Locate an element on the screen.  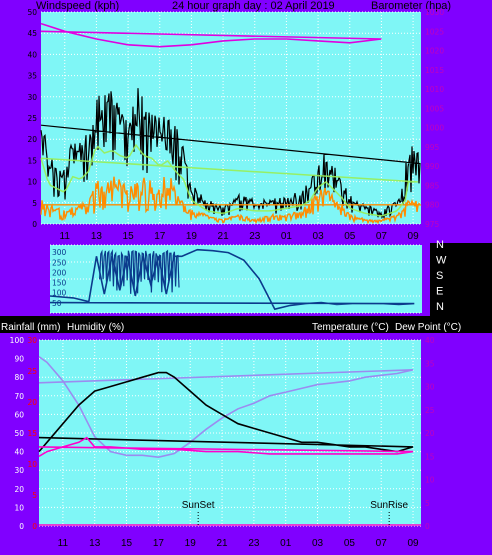
direction-compass-label: E is located at coordinates (439, 292).